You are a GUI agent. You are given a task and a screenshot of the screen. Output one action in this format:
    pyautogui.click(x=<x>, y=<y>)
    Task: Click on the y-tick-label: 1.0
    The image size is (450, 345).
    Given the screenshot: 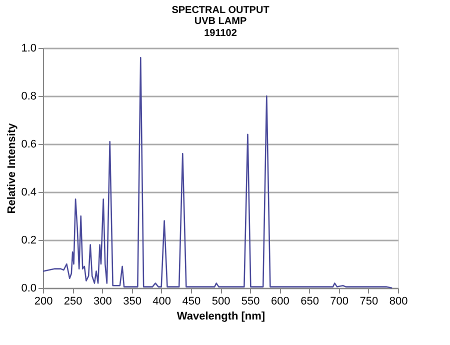 What is the action you would take?
    pyautogui.click(x=28, y=48)
    